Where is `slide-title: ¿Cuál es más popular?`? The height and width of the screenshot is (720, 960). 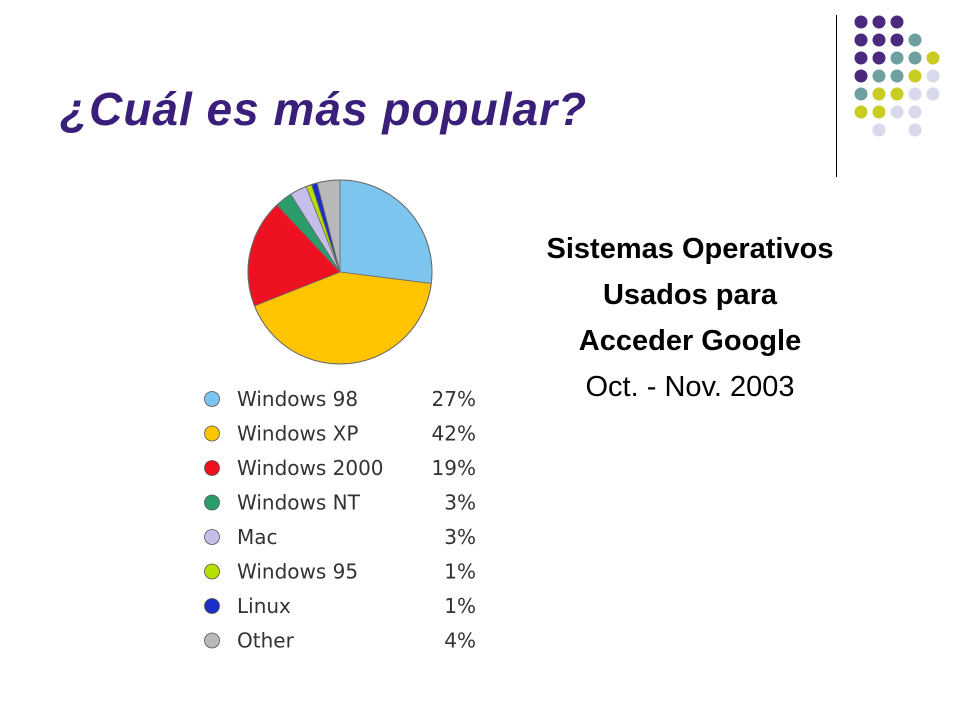
slide-title: ¿Cuál es más popular? is located at coordinates (324, 109).